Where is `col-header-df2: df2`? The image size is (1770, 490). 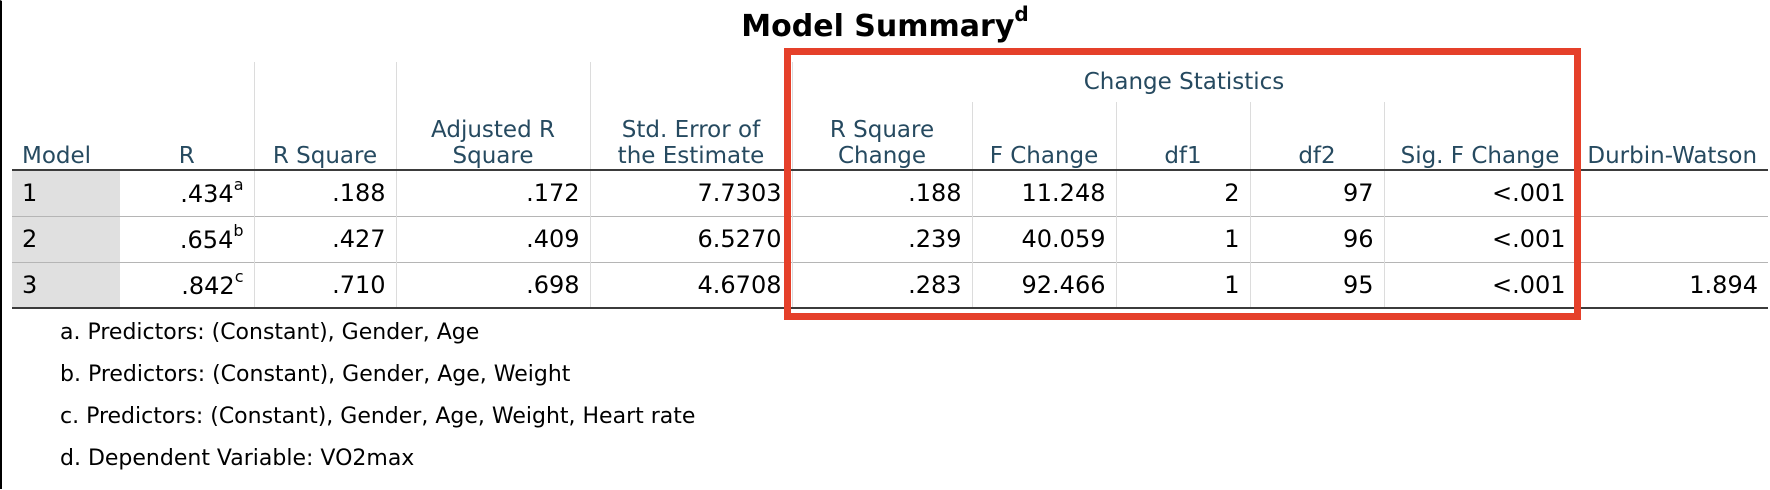 col-header-df2: df2 is located at coordinates (1316, 136).